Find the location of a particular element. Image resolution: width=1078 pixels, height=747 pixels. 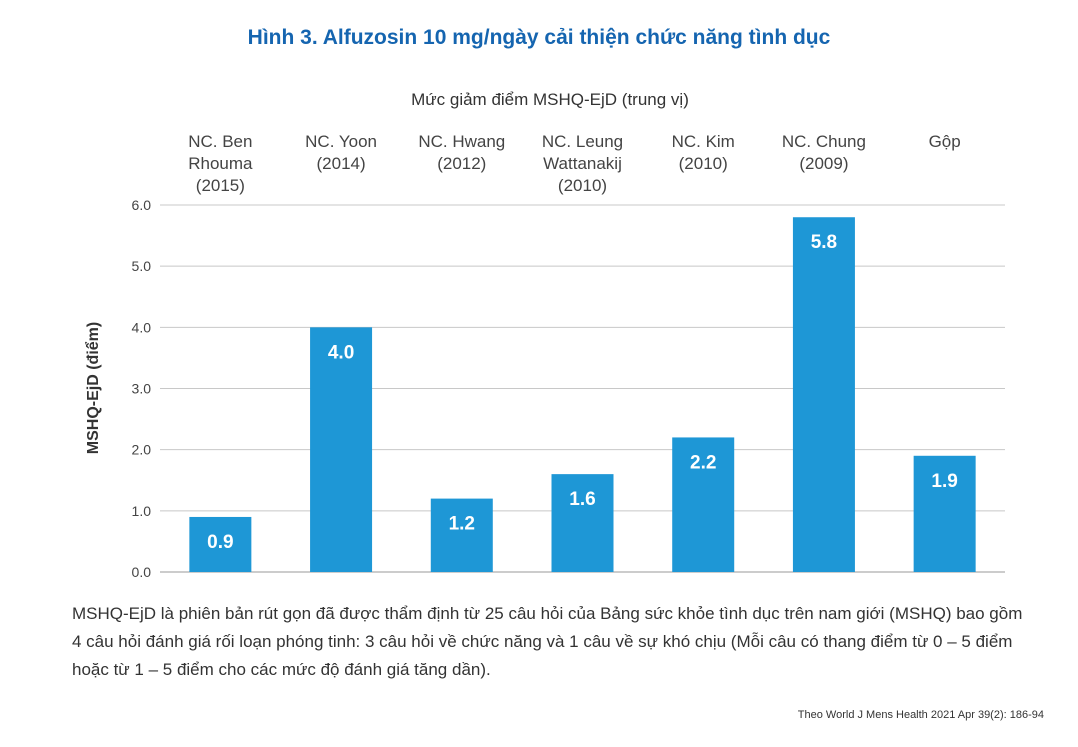

bar-value-label: 2.2 is located at coordinates (703, 462).